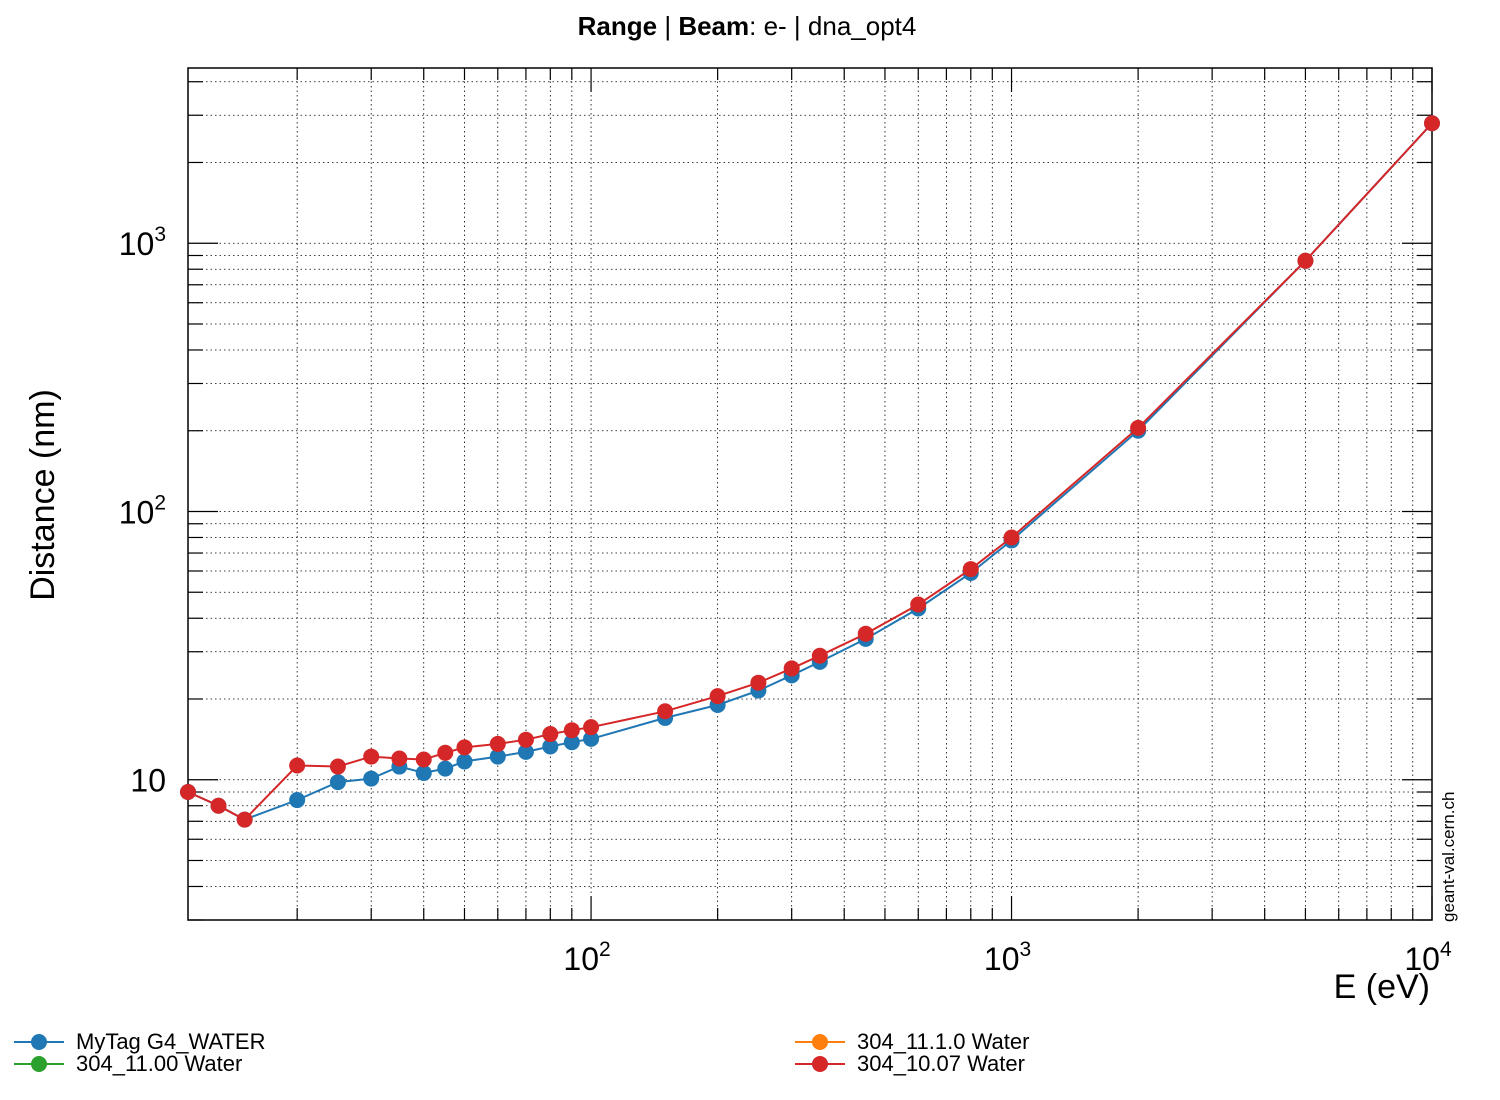 This screenshot has width=1500, height=1100. What do you see at coordinates (1448, 857) in the screenshot?
I see `watermark: geant-val.cern.ch` at bounding box center [1448, 857].